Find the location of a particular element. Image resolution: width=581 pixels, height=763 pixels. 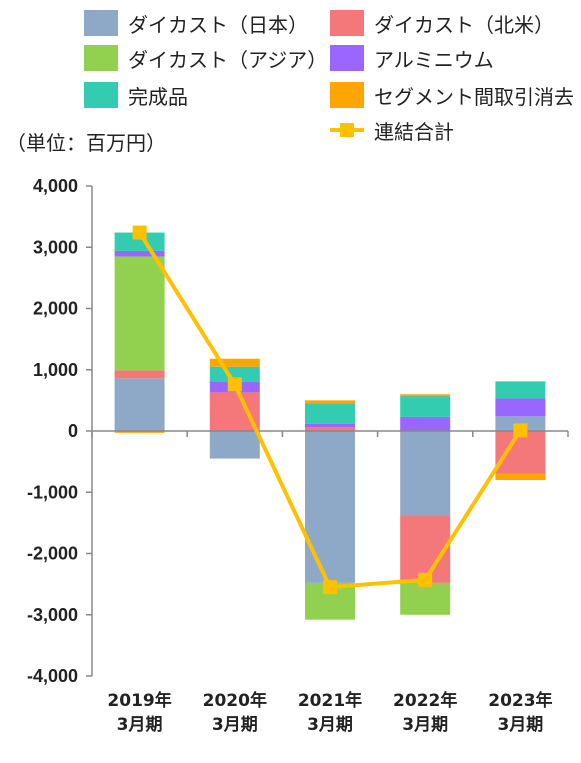

legend-item-jp: ダイカスト（日本） is located at coordinates (196, 23).